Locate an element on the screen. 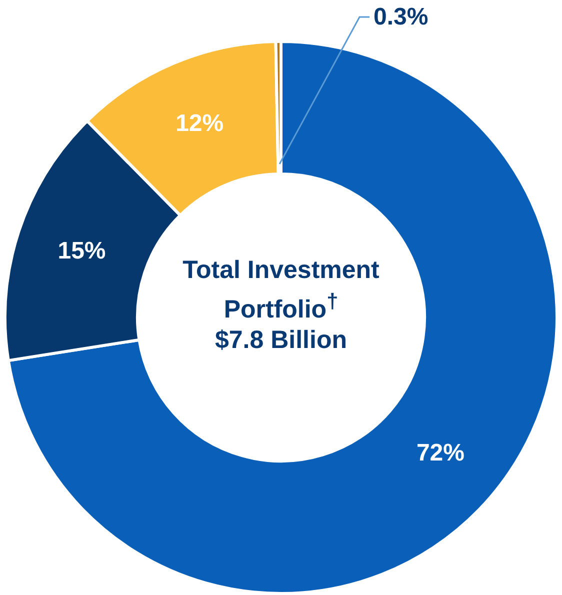 The image size is (562, 595). data-label: 15% is located at coordinates (82, 251).